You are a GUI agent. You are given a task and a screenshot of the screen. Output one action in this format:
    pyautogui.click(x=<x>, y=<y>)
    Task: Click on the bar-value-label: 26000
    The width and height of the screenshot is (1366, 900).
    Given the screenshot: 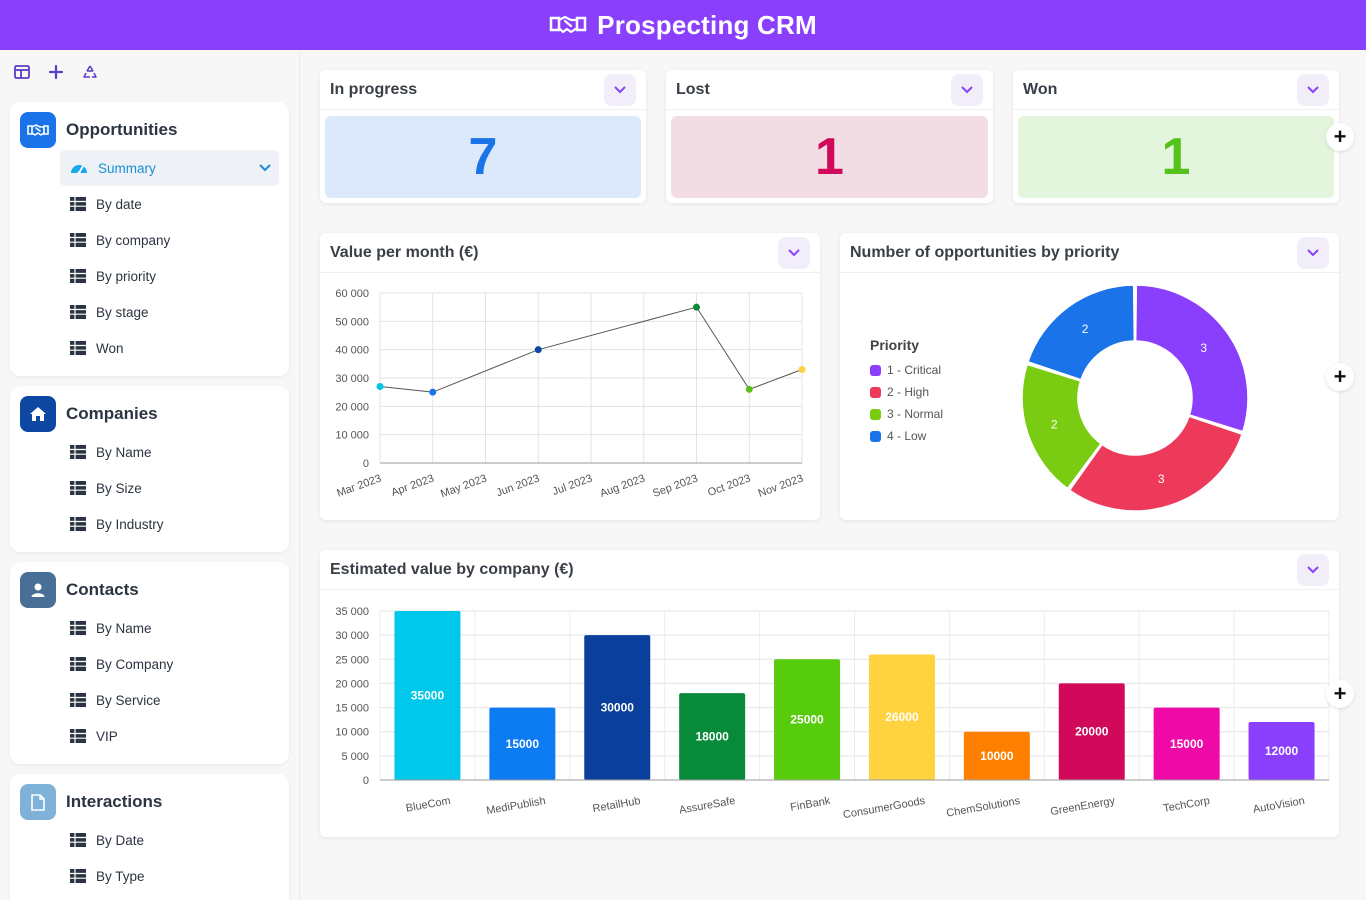 What is the action you would take?
    pyautogui.click(x=902, y=717)
    